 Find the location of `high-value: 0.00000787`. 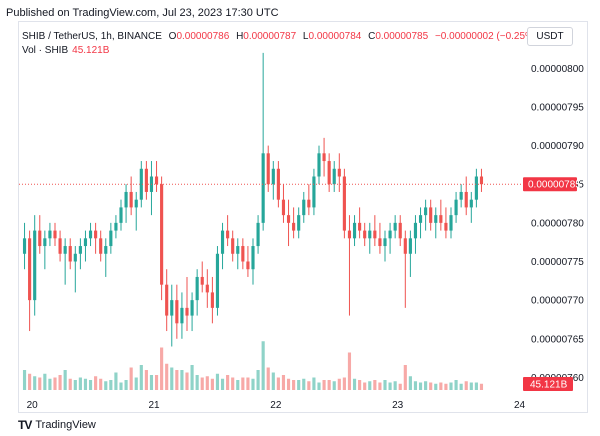

high-value: 0.00000787 is located at coordinates (270, 36).